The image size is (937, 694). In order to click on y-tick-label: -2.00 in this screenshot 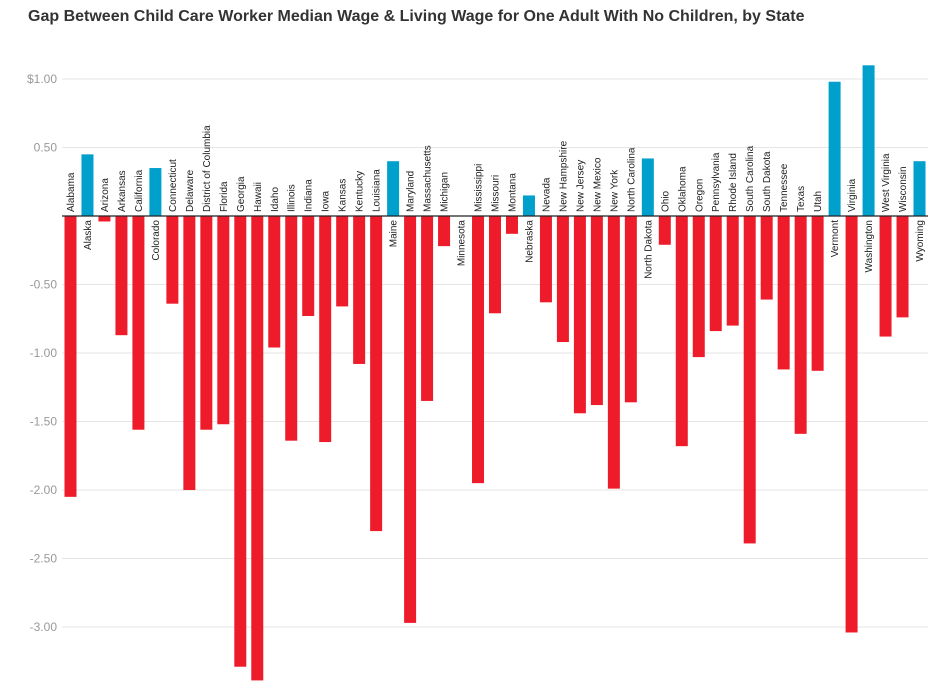, I will do `click(44, 490)`.